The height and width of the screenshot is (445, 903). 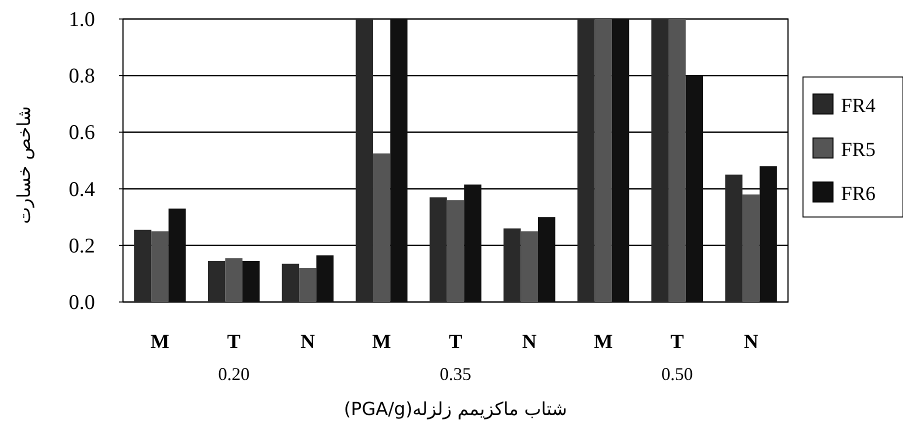 What do you see at coordinates (81, 245) in the screenshot?
I see `y-tick-label: 0.2` at bounding box center [81, 245].